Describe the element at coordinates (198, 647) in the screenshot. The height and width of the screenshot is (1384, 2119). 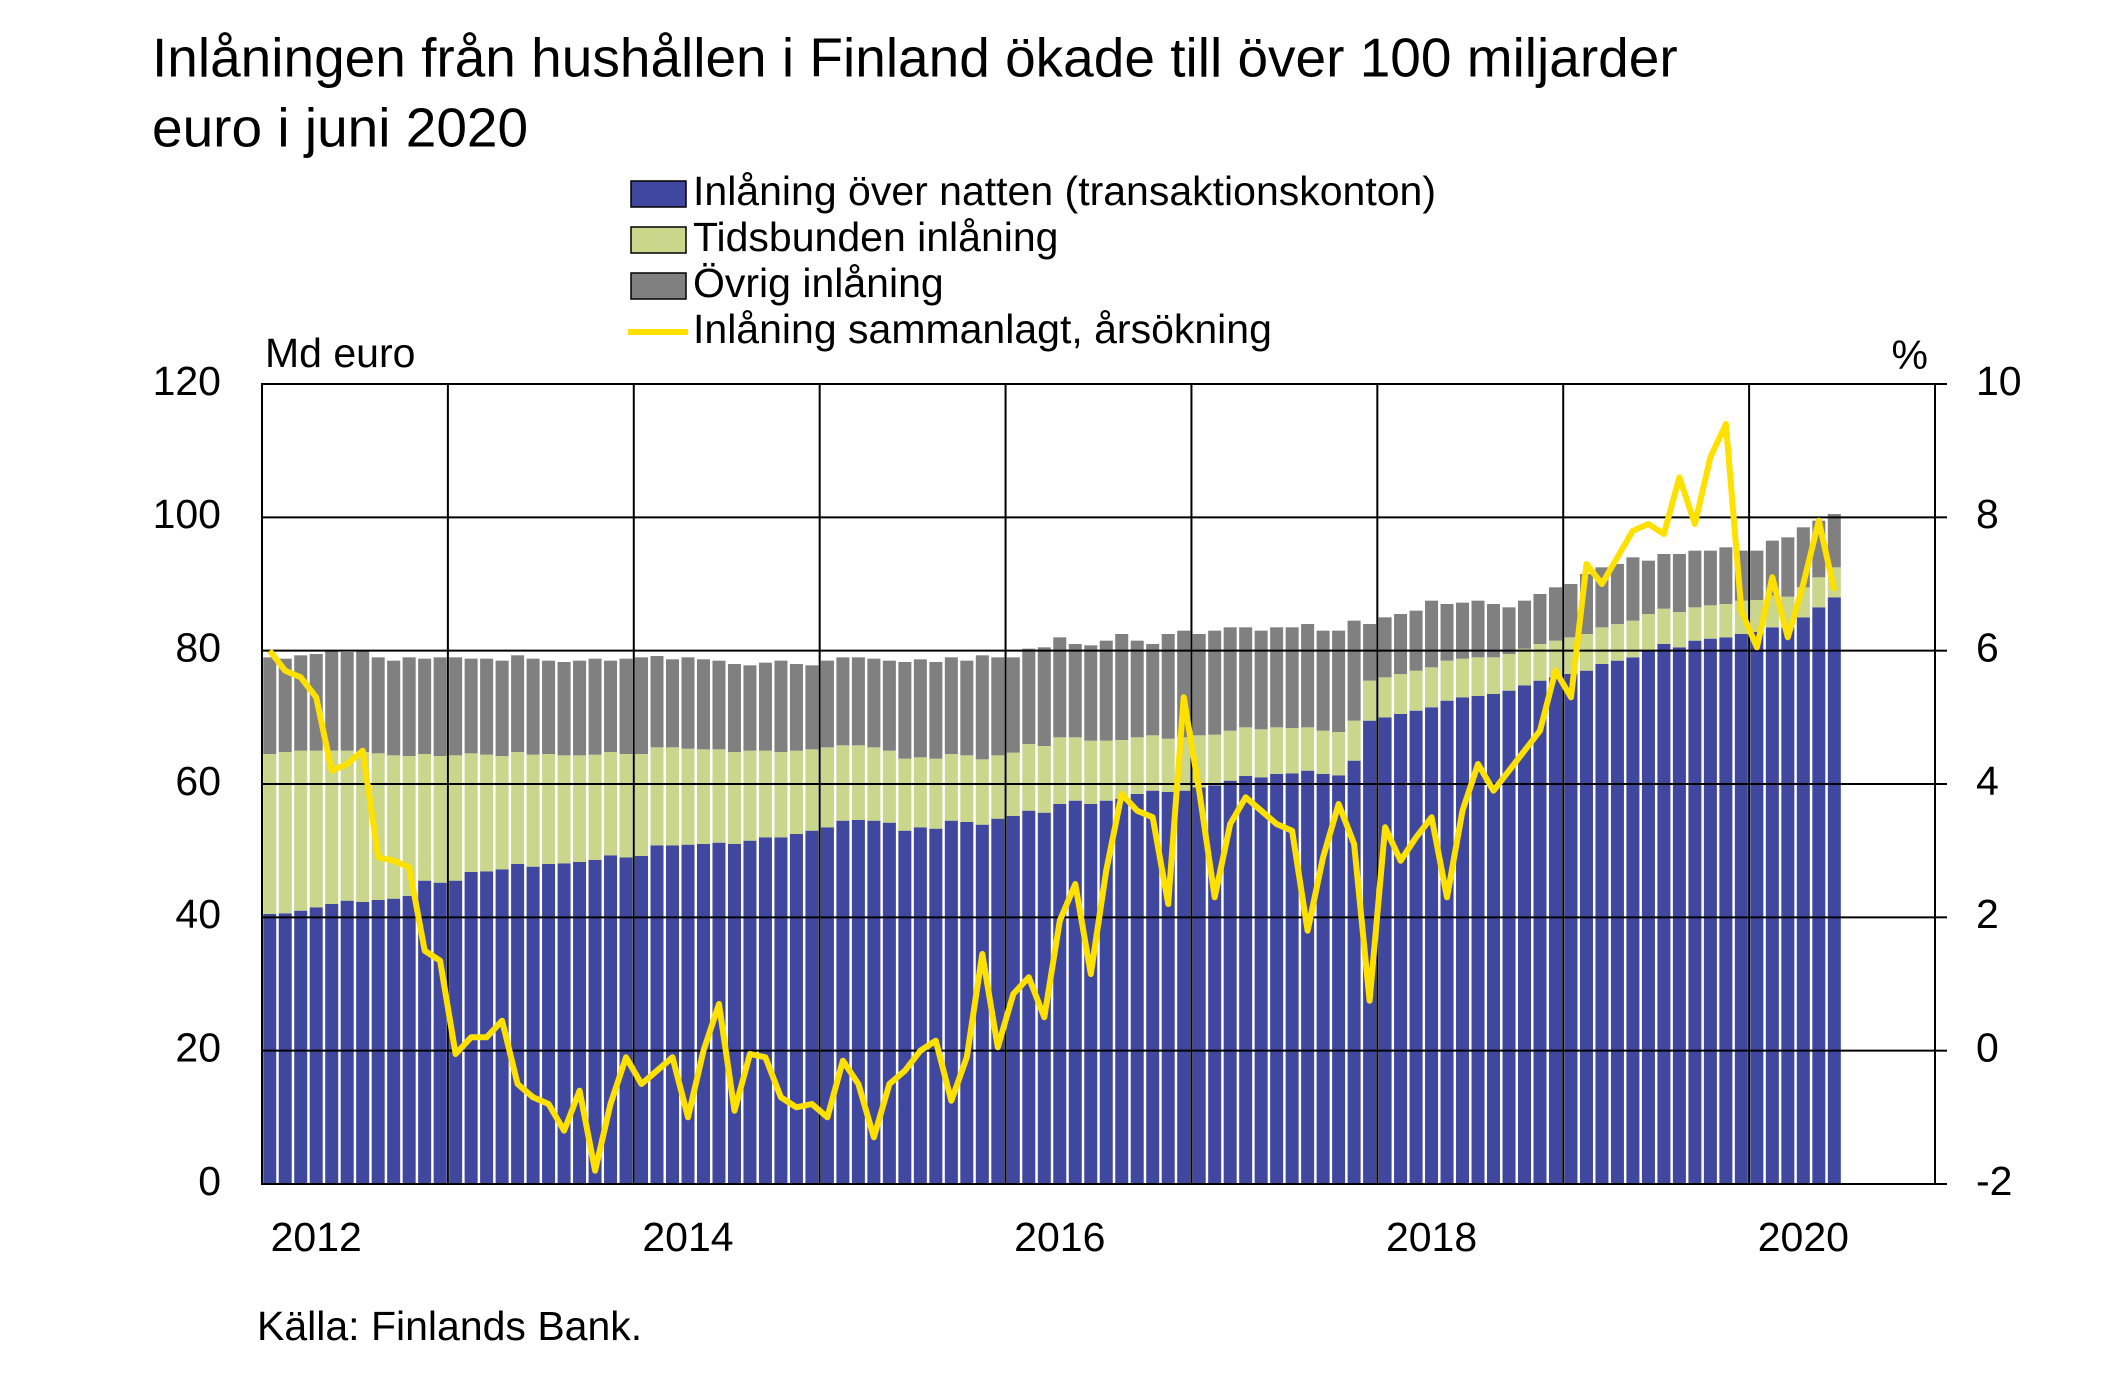
I see `y-tick-label: 80` at that location.